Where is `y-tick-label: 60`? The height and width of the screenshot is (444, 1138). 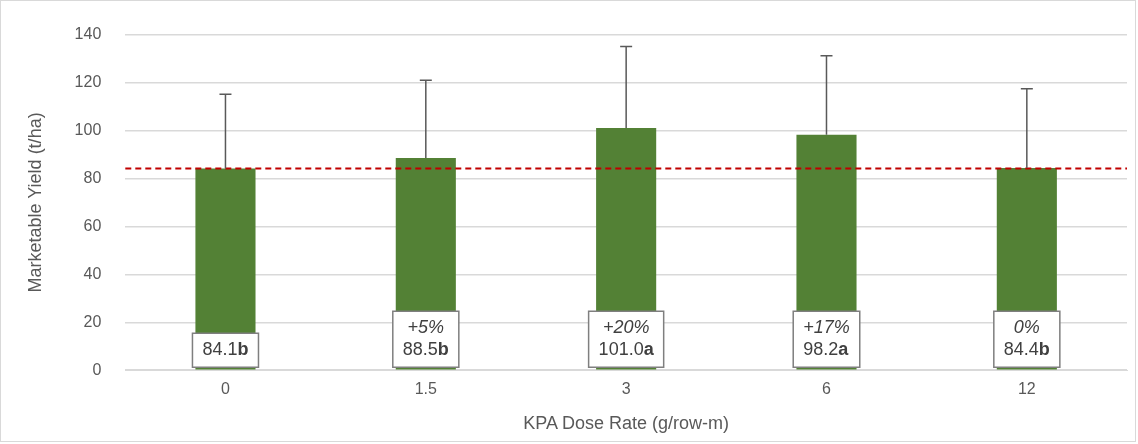
y-tick-label: 60 is located at coordinates (92, 225).